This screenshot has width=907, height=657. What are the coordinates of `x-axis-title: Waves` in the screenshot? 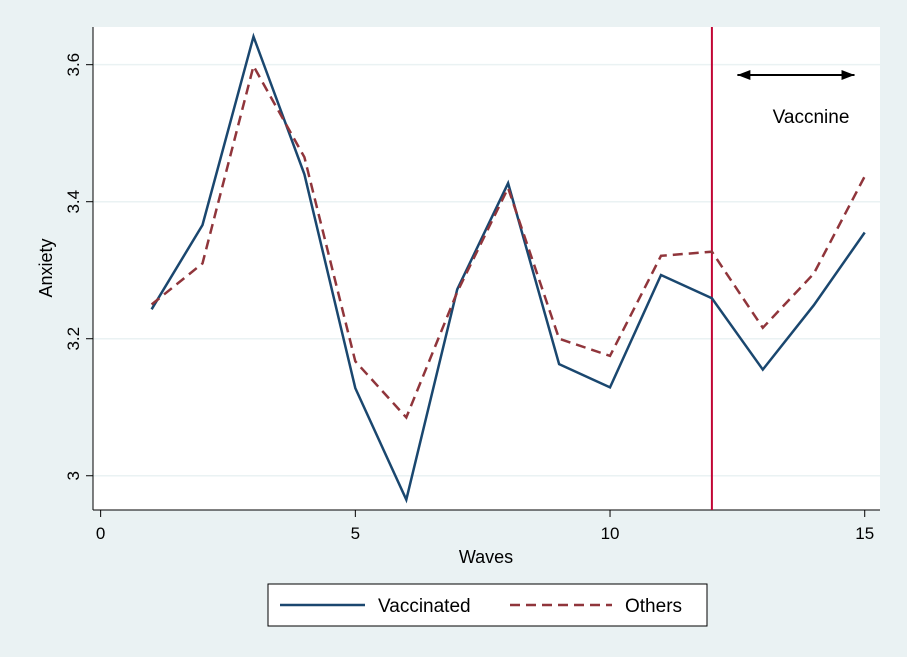 It's located at (486, 557).